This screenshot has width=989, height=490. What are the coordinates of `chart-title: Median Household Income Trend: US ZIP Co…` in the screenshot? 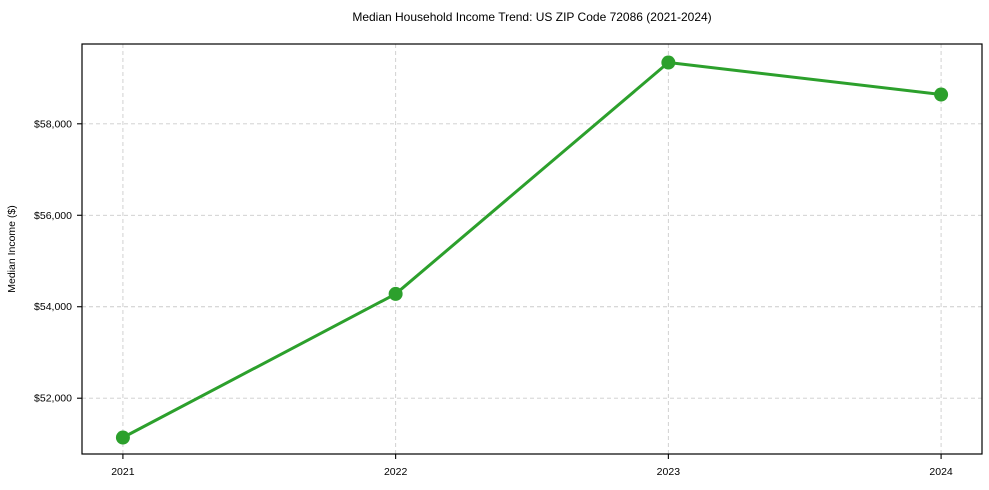 It's located at (531, 17).